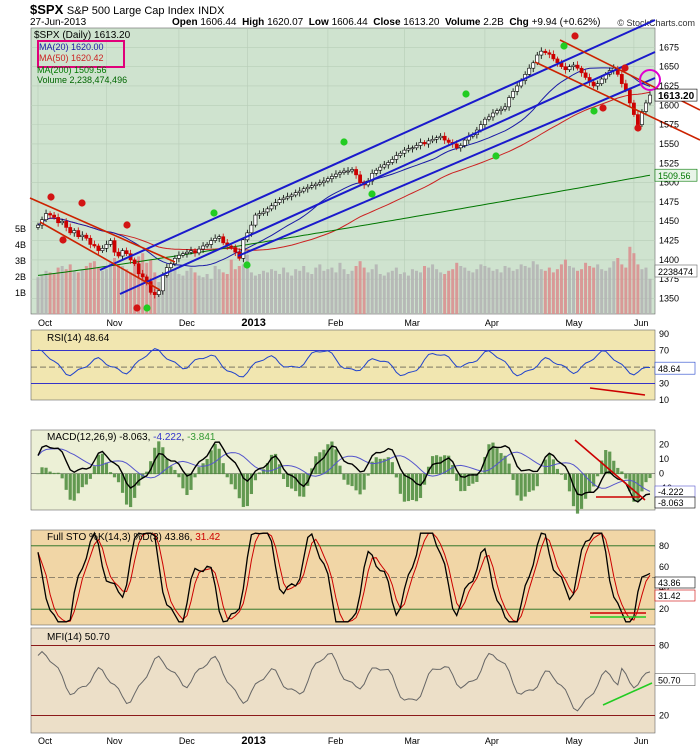  What do you see at coordinates (446, 167) in the screenshot?
I see `uptrend-channel-lower` at bounding box center [446, 167].